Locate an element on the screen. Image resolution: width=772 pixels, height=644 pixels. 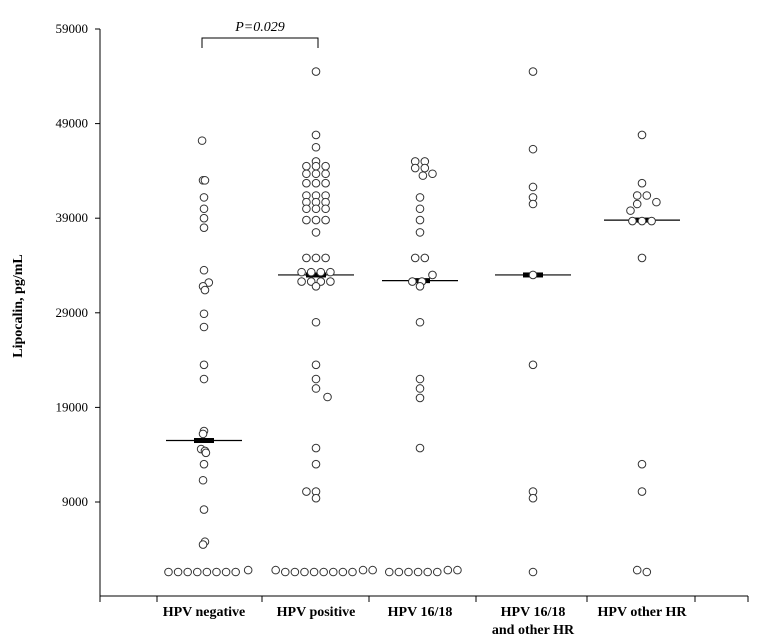
y-tick-label: 9000 is located at coordinates (75, 501).